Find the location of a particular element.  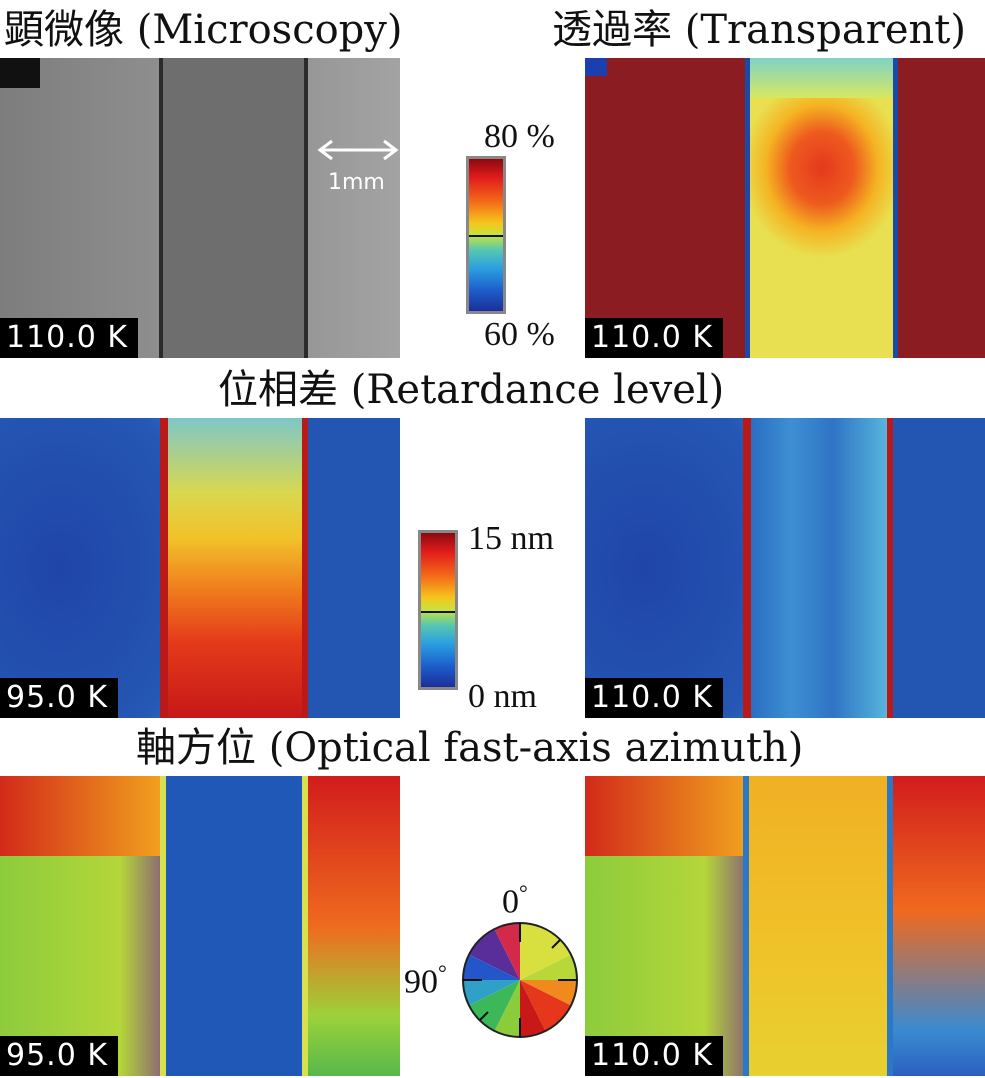

retardance-colorbar is located at coordinates (438, 610).